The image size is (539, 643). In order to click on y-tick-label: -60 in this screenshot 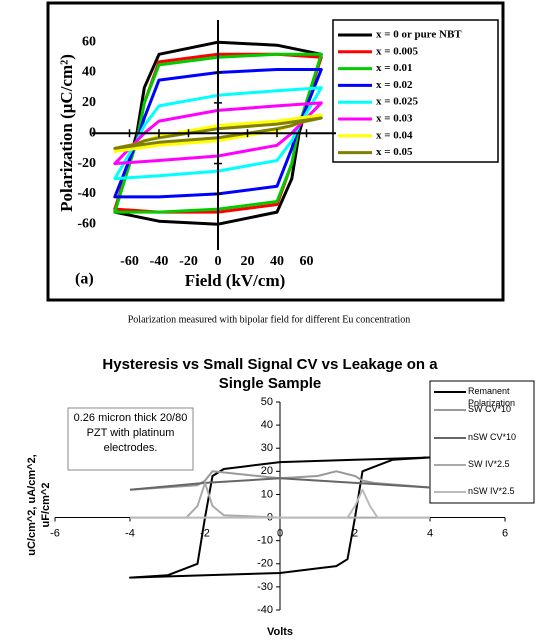, I will do `click(86, 223)`.